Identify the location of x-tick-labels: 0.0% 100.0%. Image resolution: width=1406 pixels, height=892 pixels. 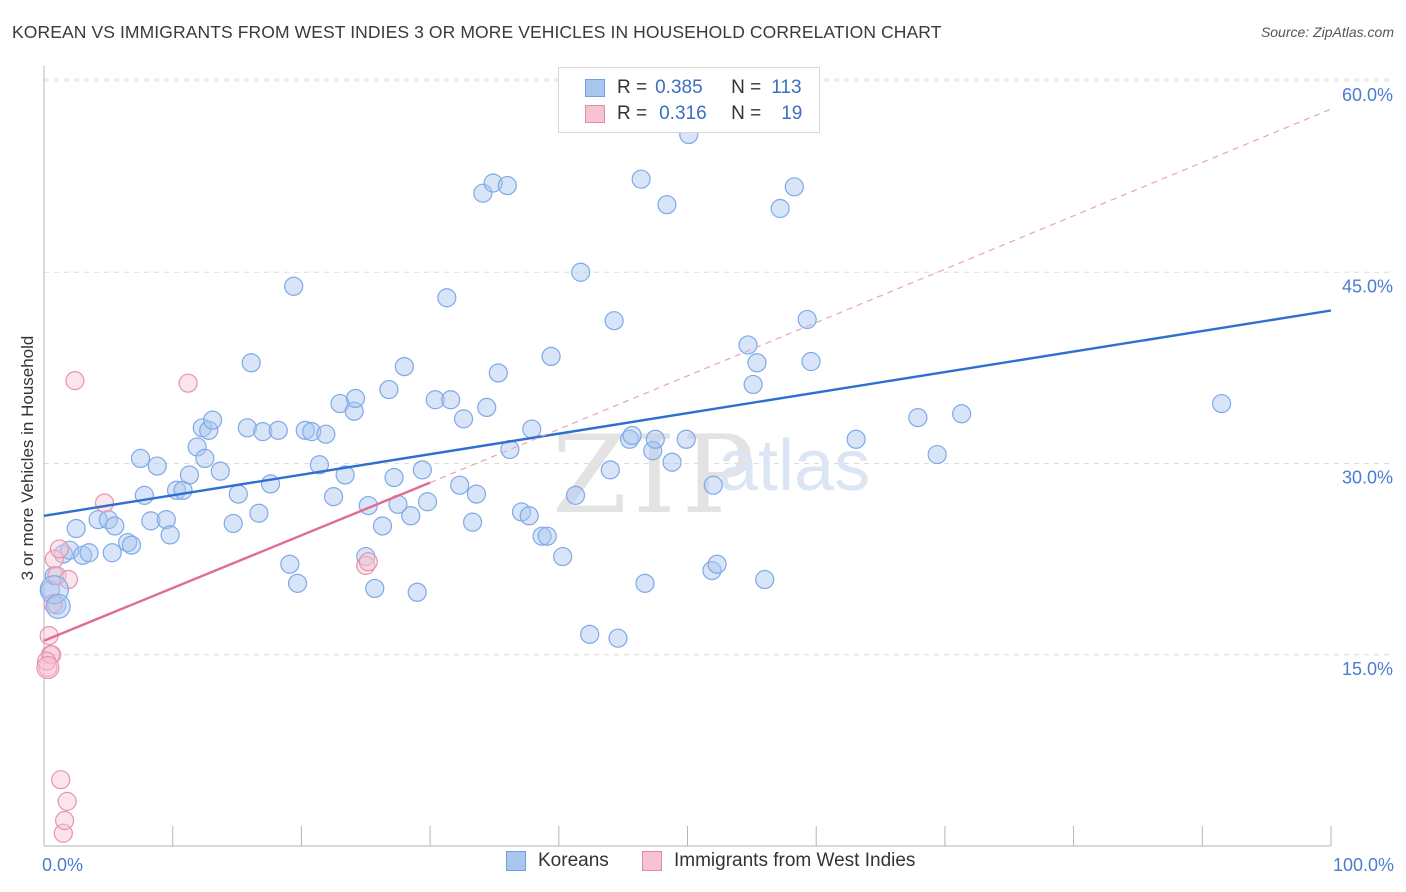
(718, 865).